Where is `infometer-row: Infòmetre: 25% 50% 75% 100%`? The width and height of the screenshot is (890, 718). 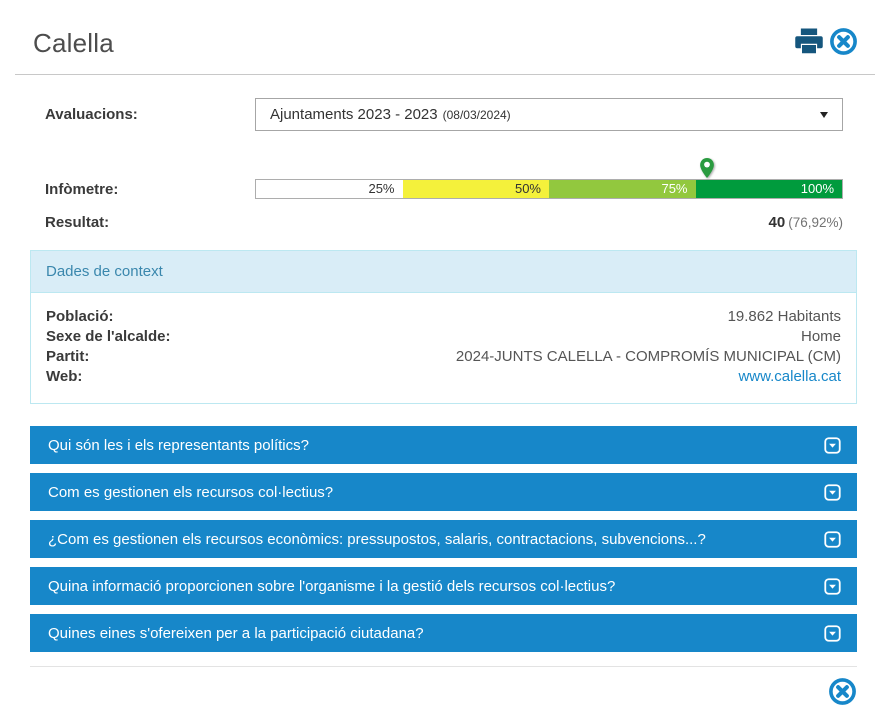
infometer-row: Infòmetre: 25% 50% 75% 100% is located at coordinates (443, 178).